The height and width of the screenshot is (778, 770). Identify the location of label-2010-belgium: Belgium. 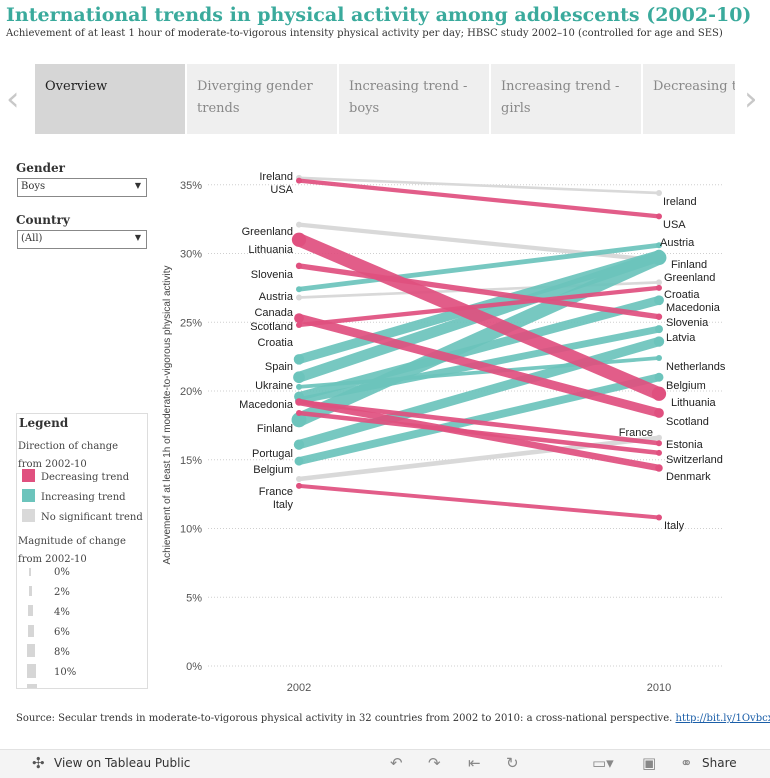
(686, 386).